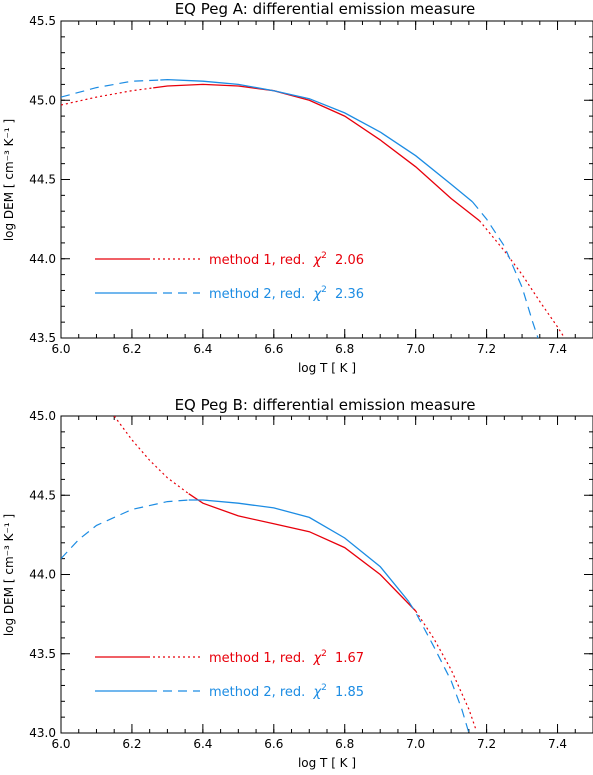 The width and height of the screenshot is (593, 775). I want to click on legend-2-chi-value: 2.36, so click(349, 294).